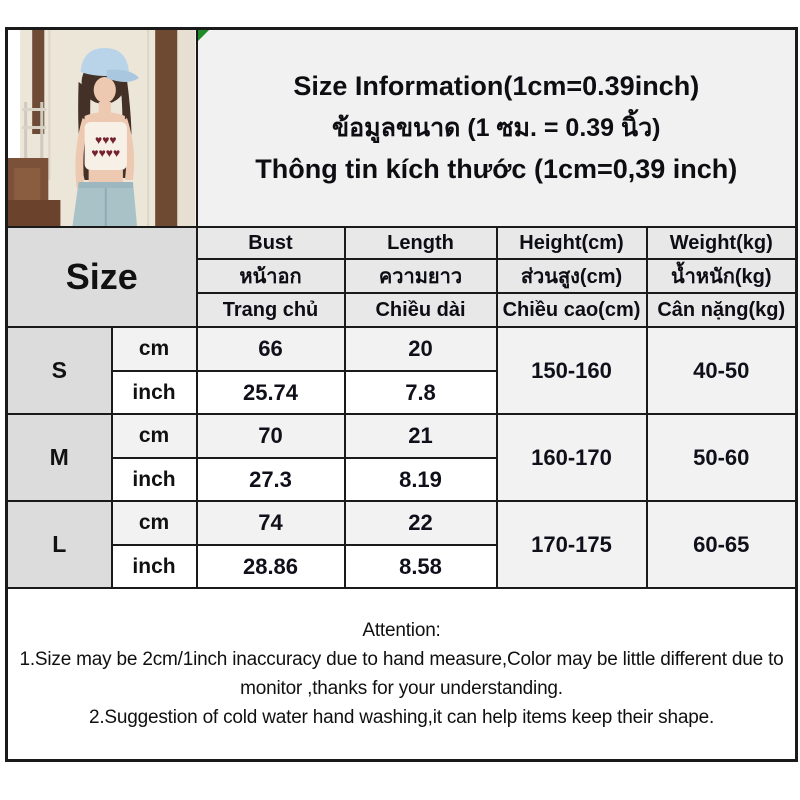 The height and width of the screenshot is (800, 800). I want to click on cell-note-triangle-icon, so click(203, 35).